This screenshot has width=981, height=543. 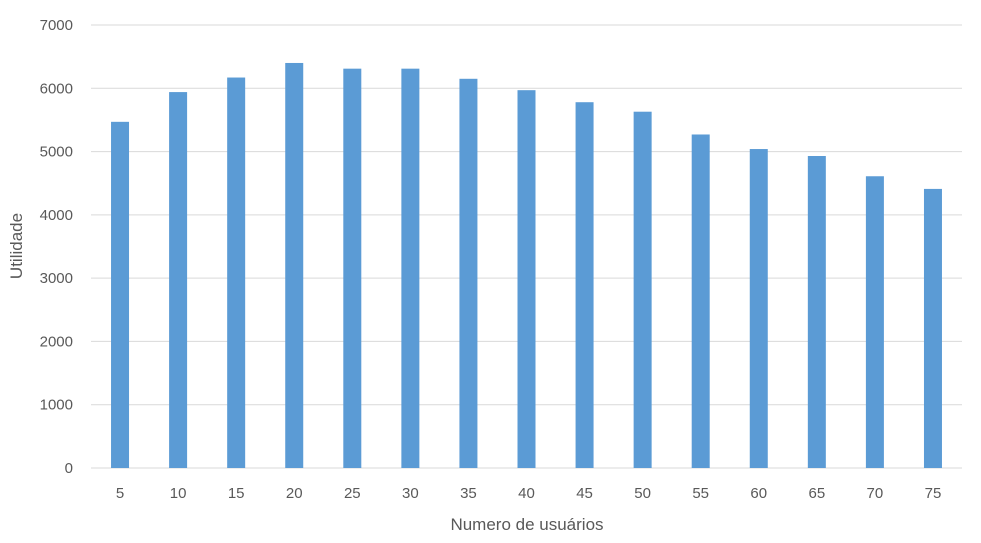 I want to click on y-tick-label: 1000, so click(x=56, y=405).